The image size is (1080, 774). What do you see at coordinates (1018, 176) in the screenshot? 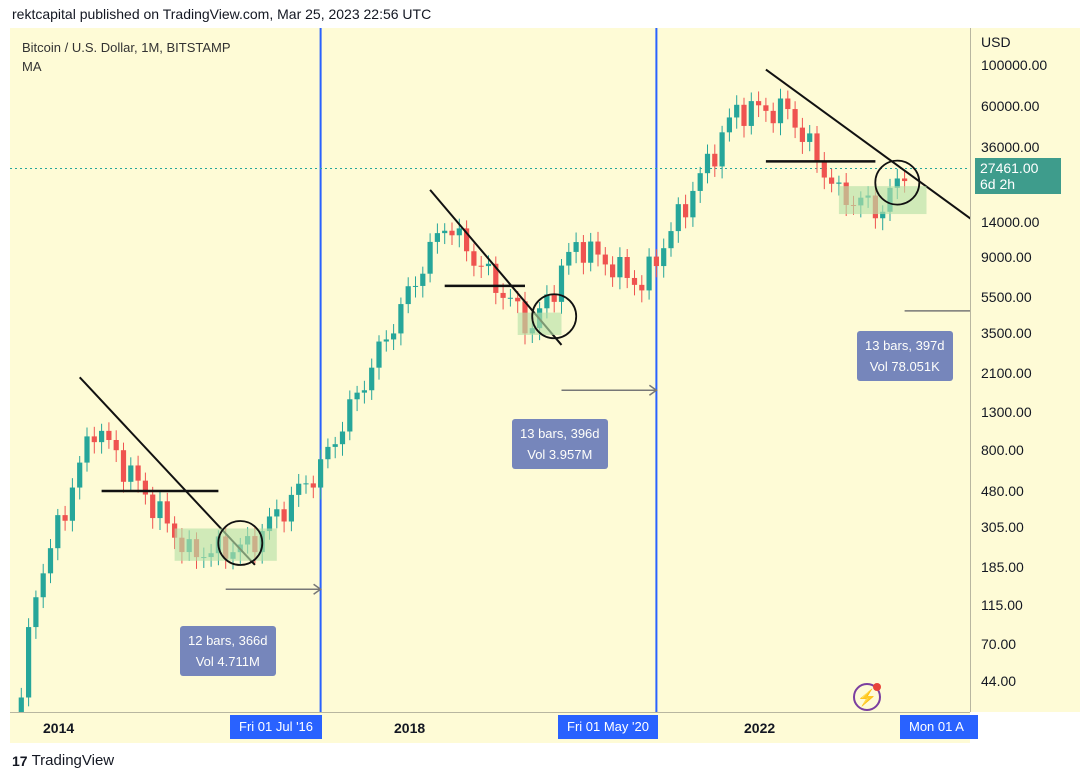
I see `current-price-tag: 27461.00 6d 2h` at bounding box center [1018, 176].